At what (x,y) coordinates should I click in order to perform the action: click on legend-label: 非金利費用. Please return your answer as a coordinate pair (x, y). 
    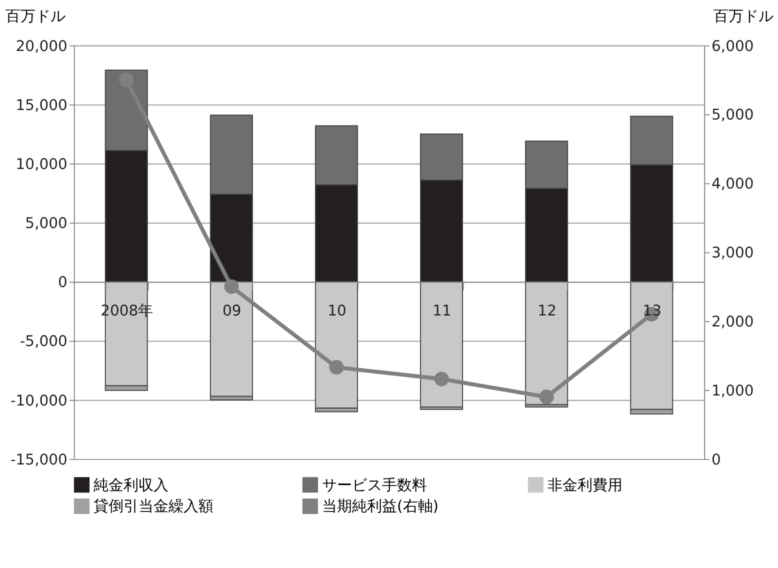
    Looking at the image, I should click on (585, 485).